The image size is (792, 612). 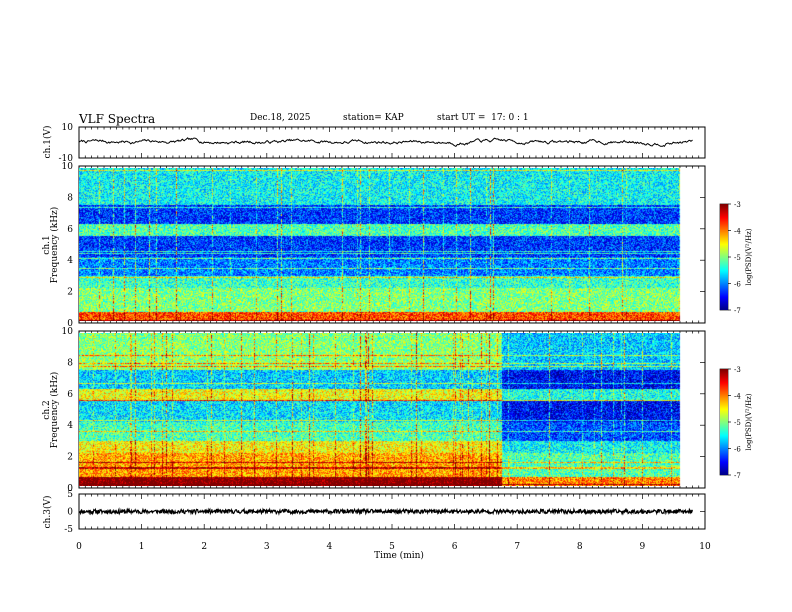 What do you see at coordinates (70, 458) in the screenshot?
I see `spec2-y-tick-label: 2` at bounding box center [70, 458].